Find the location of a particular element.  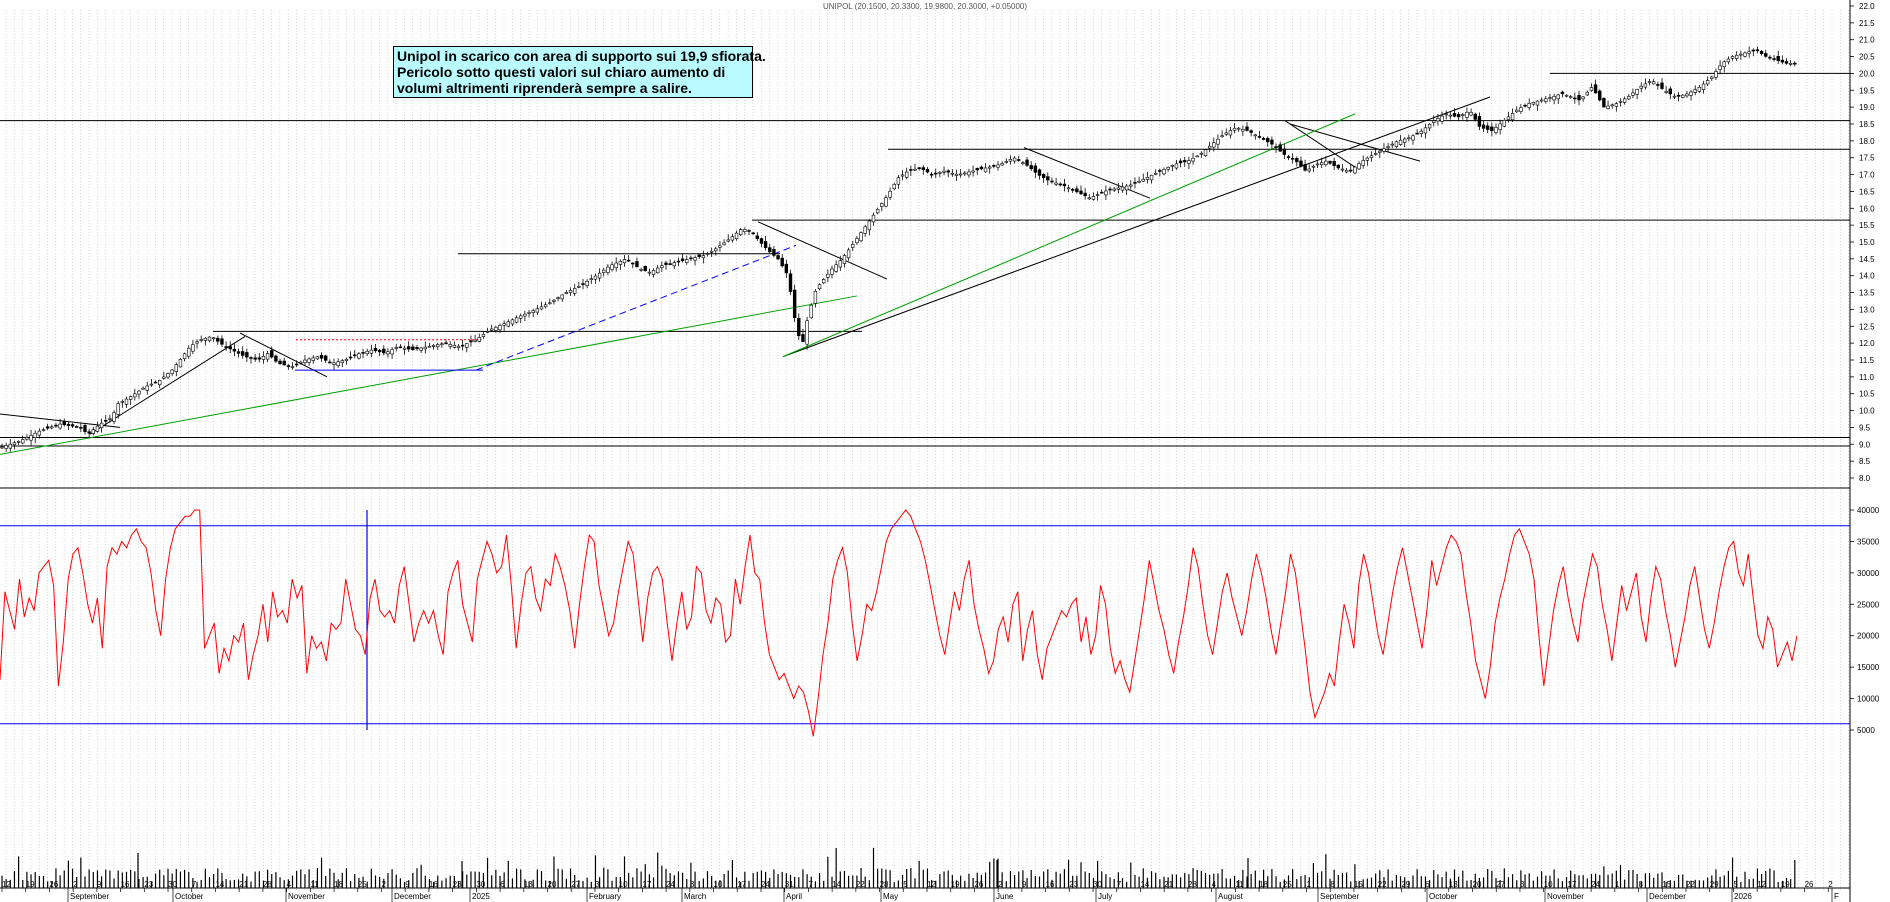

osc-y-tick-label: 25000 is located at coordinates (1868, 604).